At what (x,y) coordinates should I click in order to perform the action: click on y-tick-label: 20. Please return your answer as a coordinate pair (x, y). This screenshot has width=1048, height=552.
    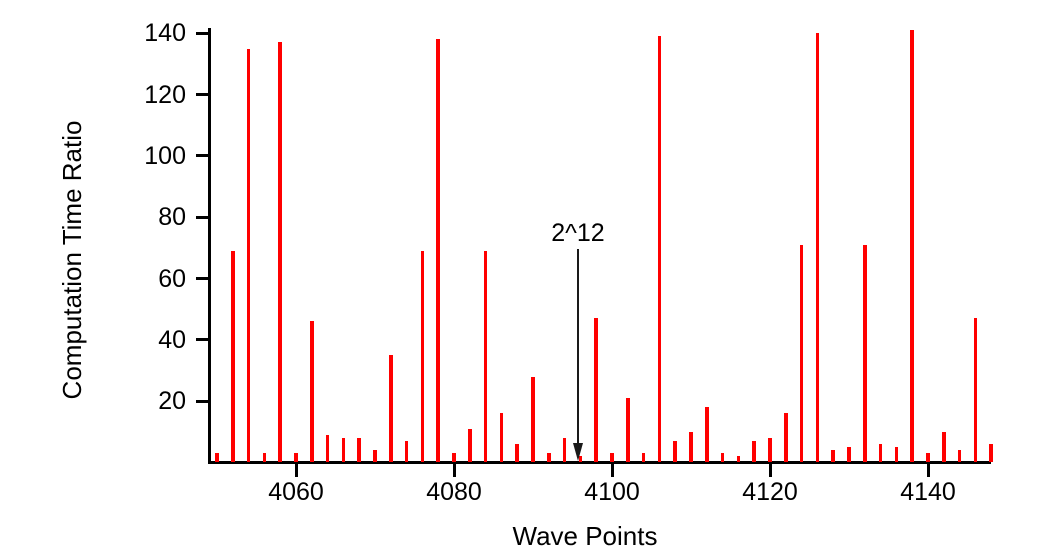
    Looking at the image, I should click on (172, 401).